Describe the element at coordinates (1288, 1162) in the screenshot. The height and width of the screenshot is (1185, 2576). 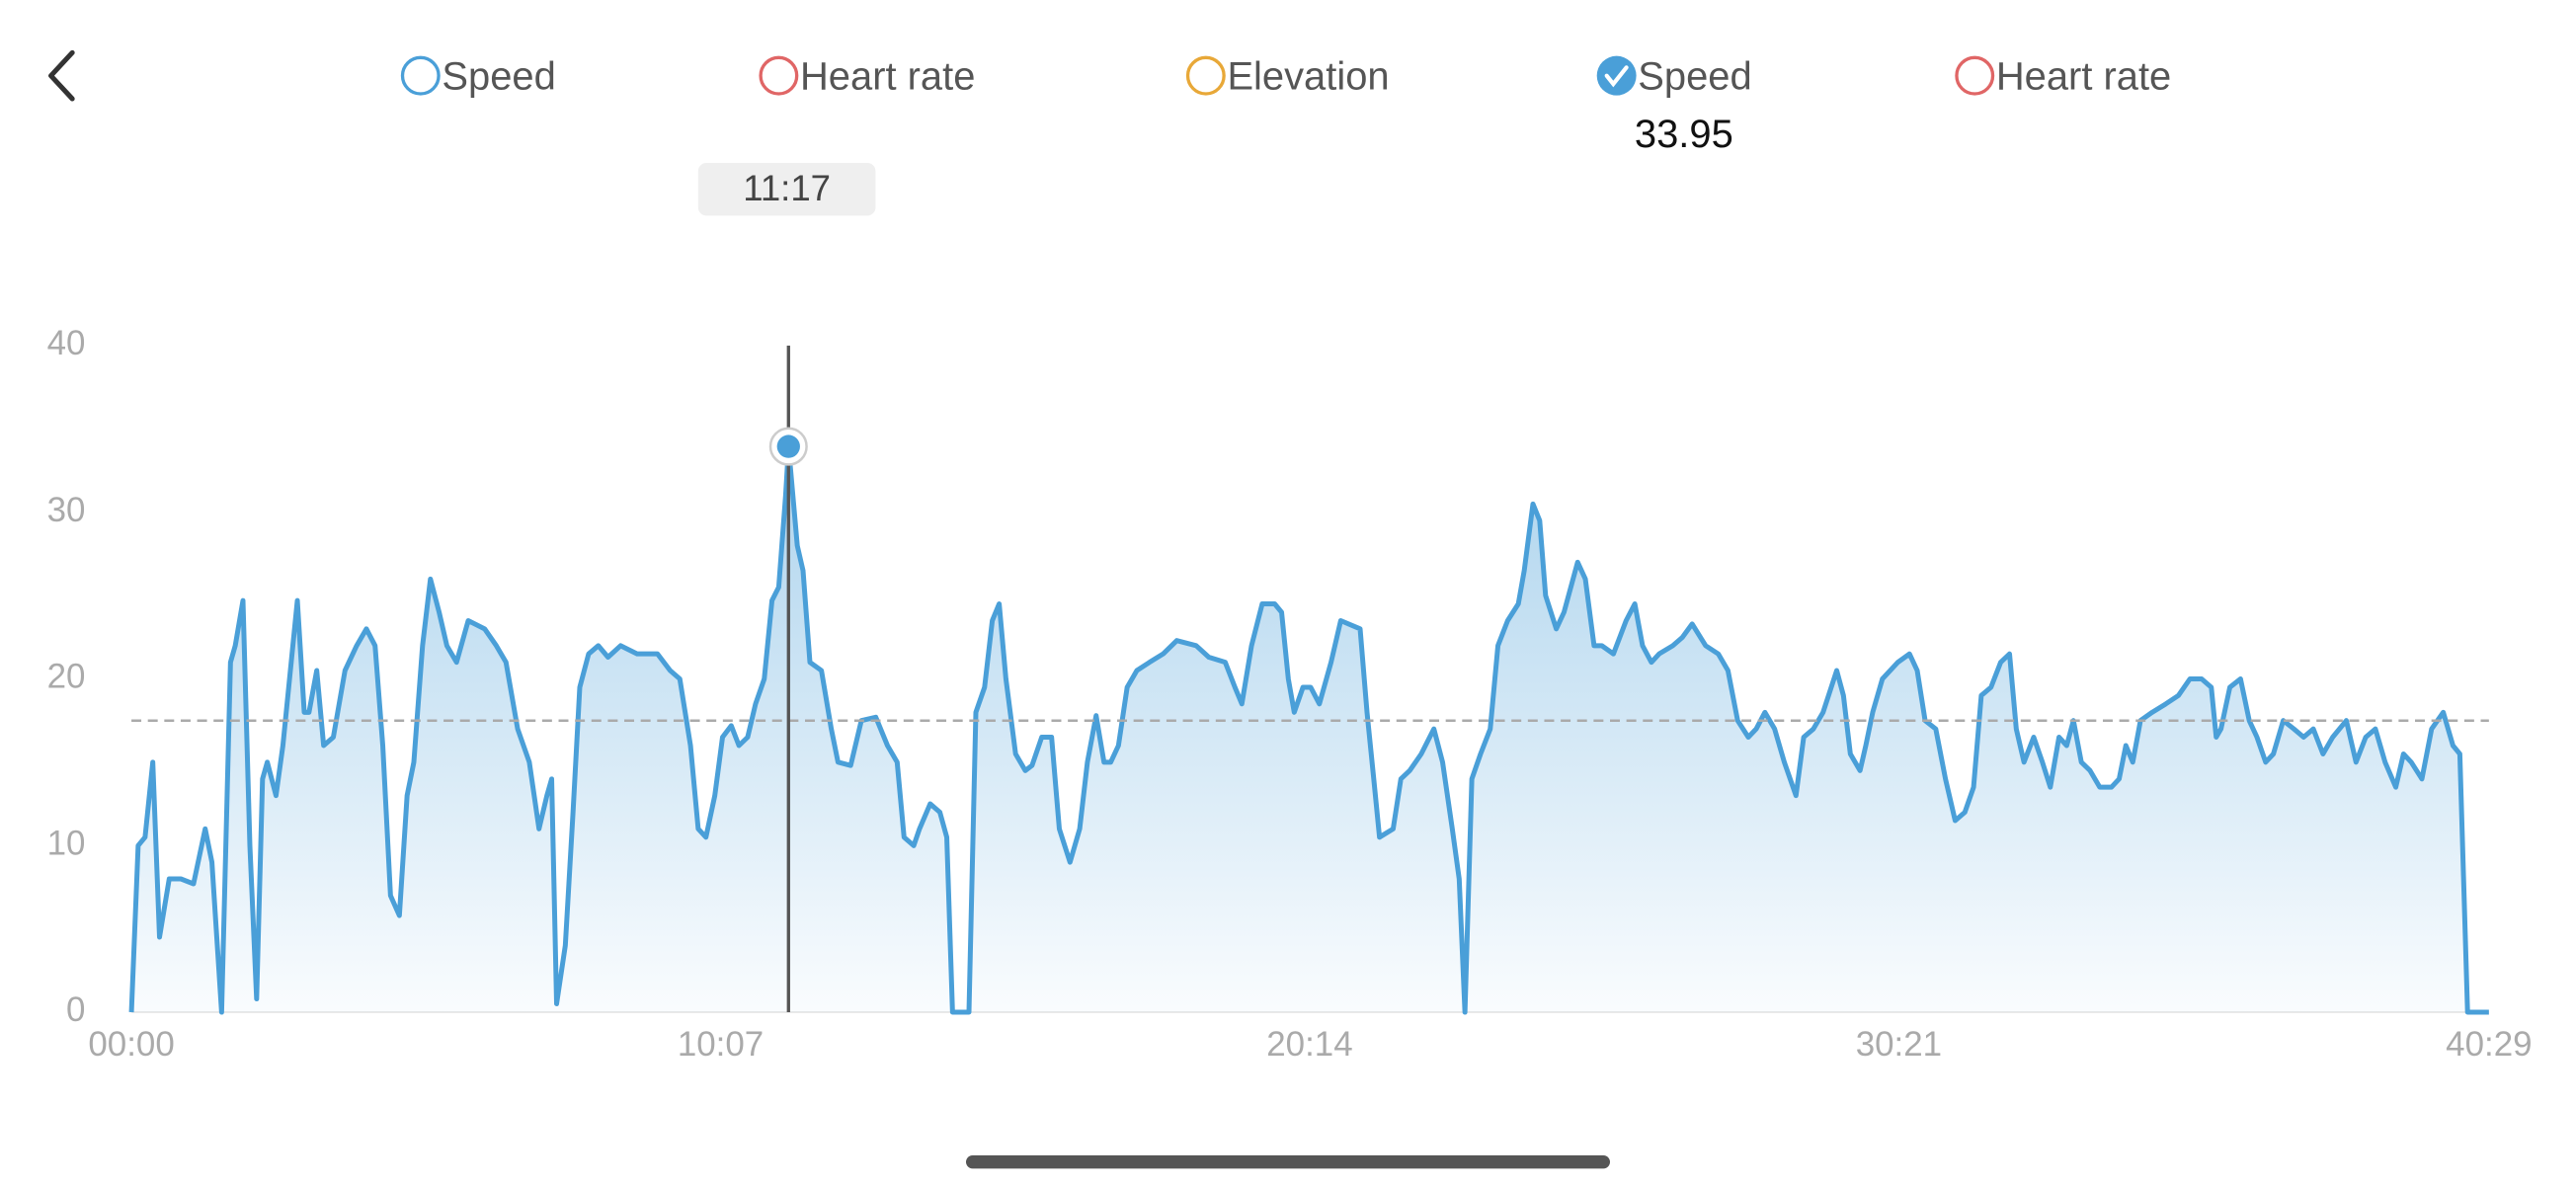
I see `home-indicator` at that location.